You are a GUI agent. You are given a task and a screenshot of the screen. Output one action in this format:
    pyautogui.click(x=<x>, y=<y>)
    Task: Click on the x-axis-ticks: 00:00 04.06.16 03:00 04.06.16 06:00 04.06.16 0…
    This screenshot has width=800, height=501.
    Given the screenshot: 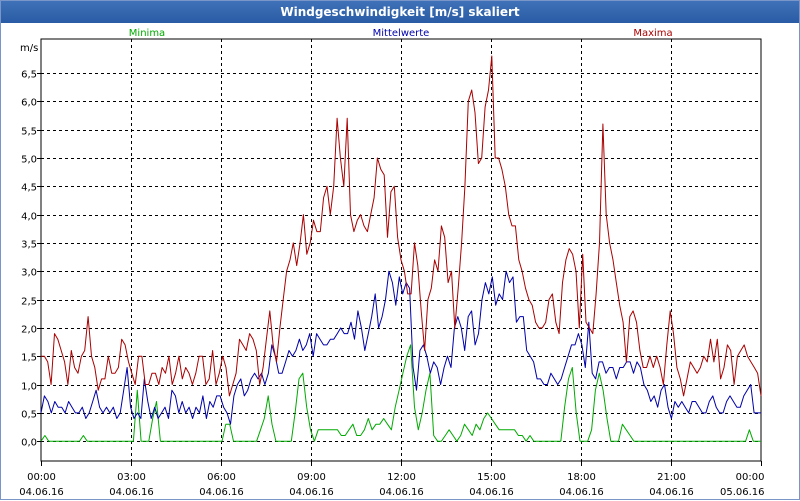 What is the action you would take?
    pyautogui.click(x=392, y=479)
    